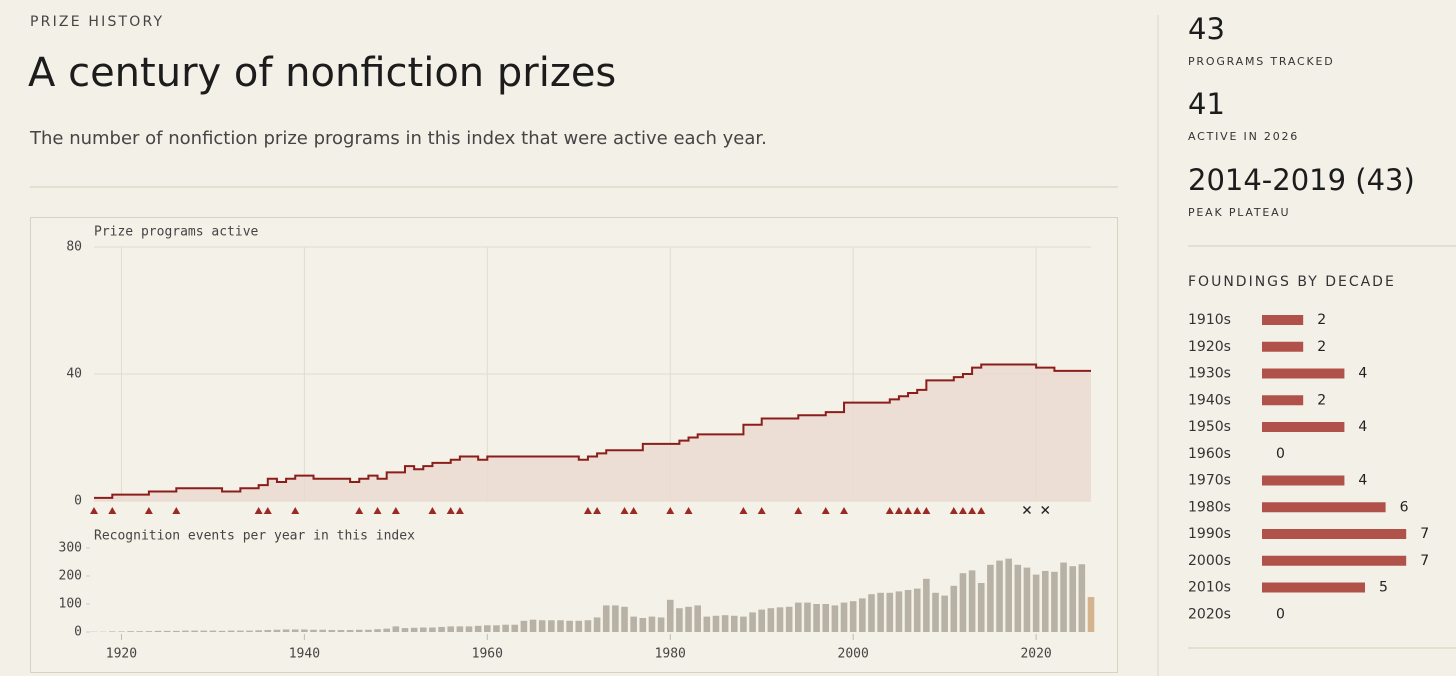 This screenshot has height=676, width=1456. I want to click on line, so click(592, 431).